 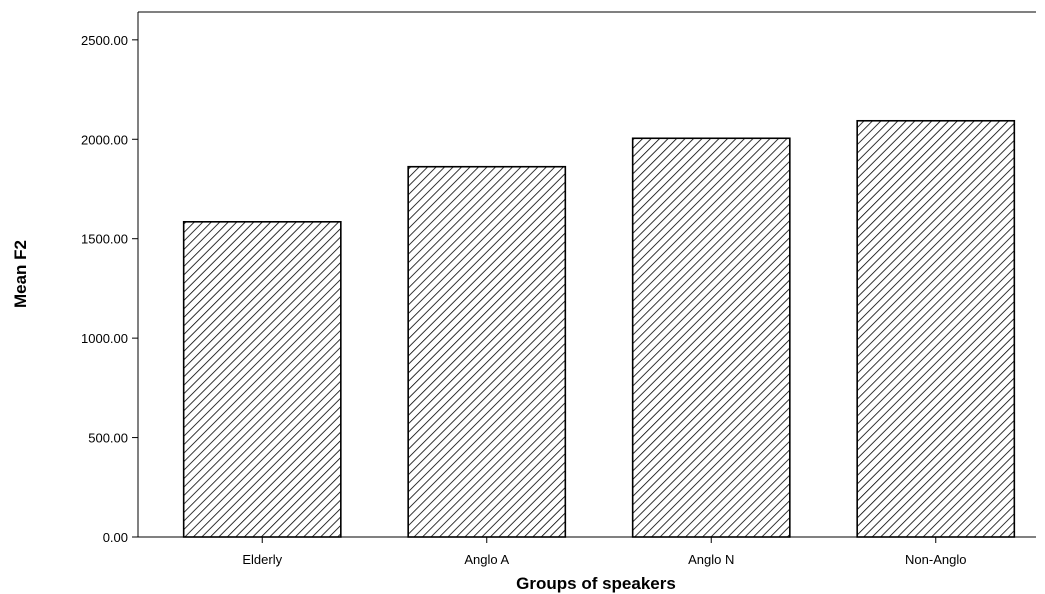 What do you see at coordinates (936, 328) in the screenshot?
I see `bar-non-anglo` at bounding box center [936, 328].